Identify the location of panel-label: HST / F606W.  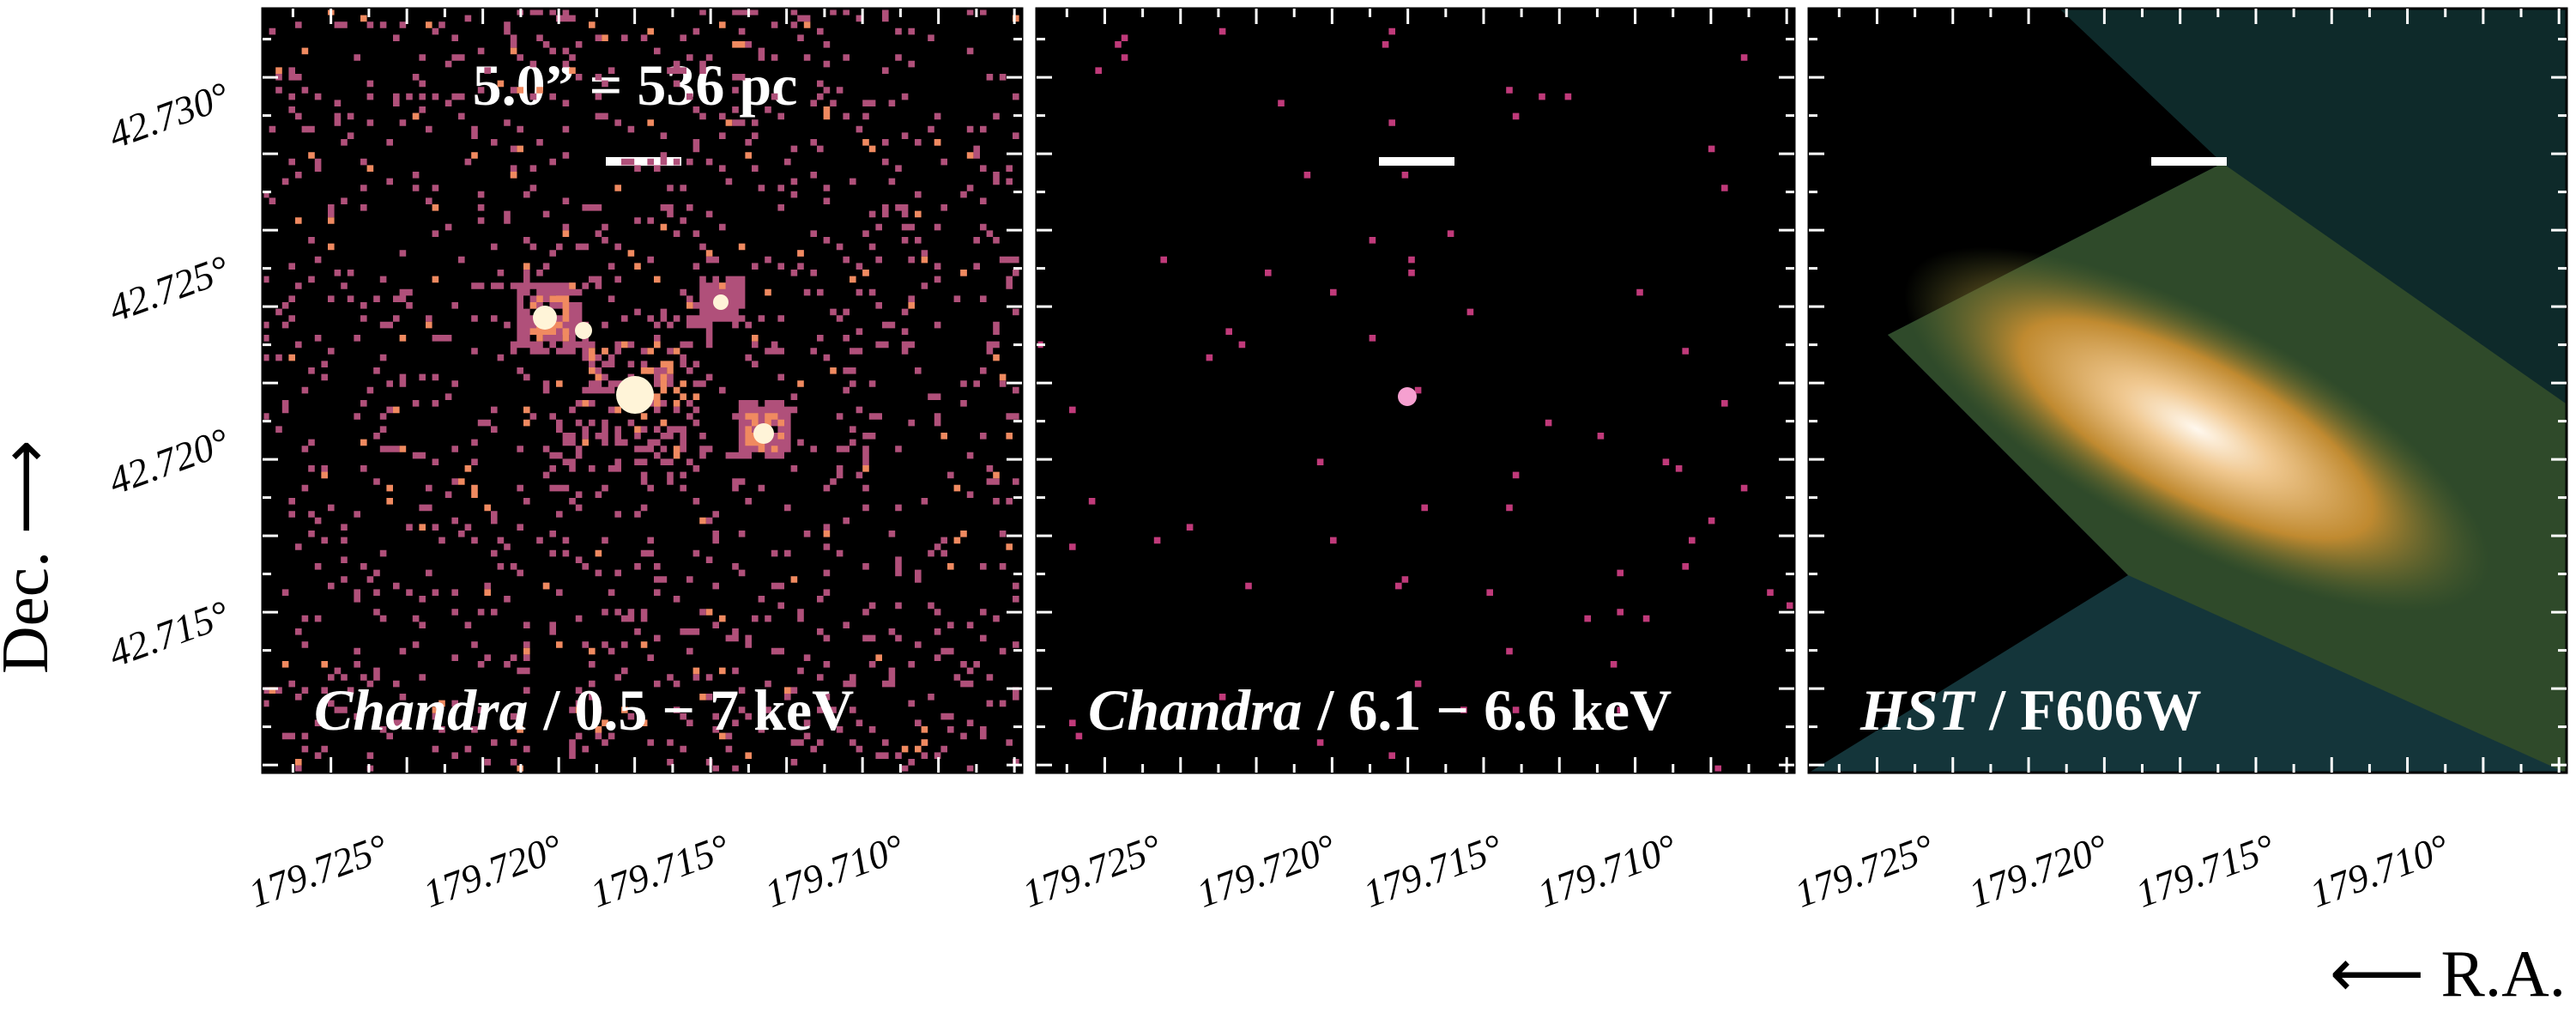
(2030, 710).